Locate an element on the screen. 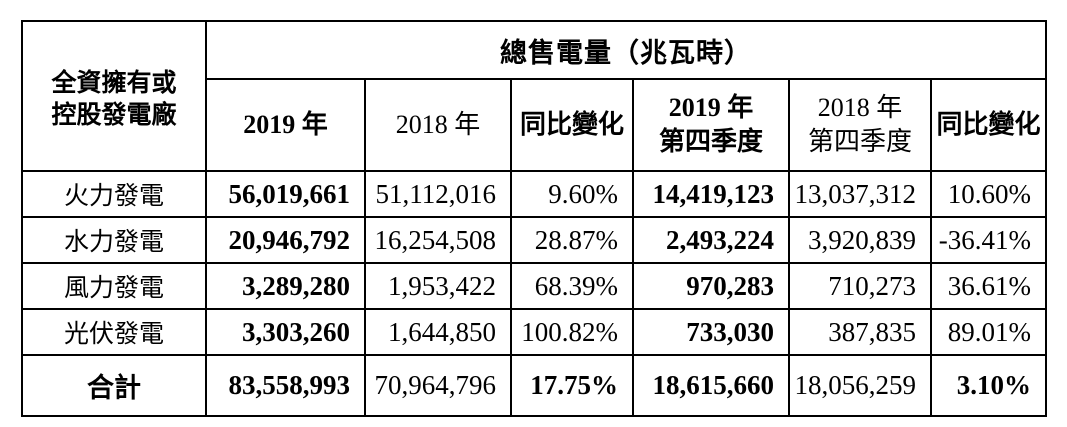  corner-header-line1: 全資擁有或 is located at coordinates (114, 83).